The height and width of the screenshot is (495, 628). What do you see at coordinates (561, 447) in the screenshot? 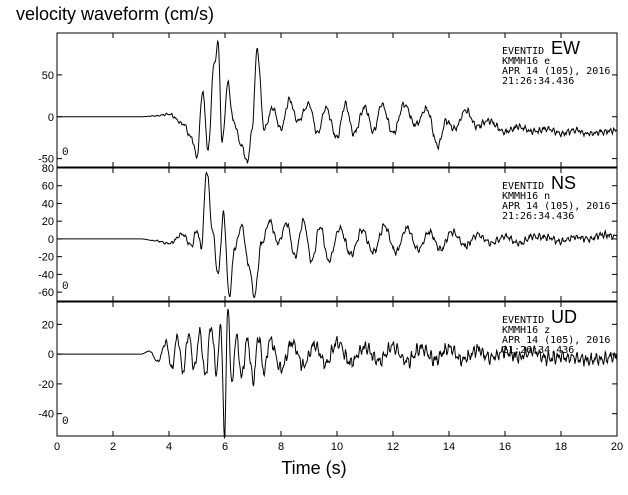
I see `x-tick-label: 18` at bounding box center [561, 447].